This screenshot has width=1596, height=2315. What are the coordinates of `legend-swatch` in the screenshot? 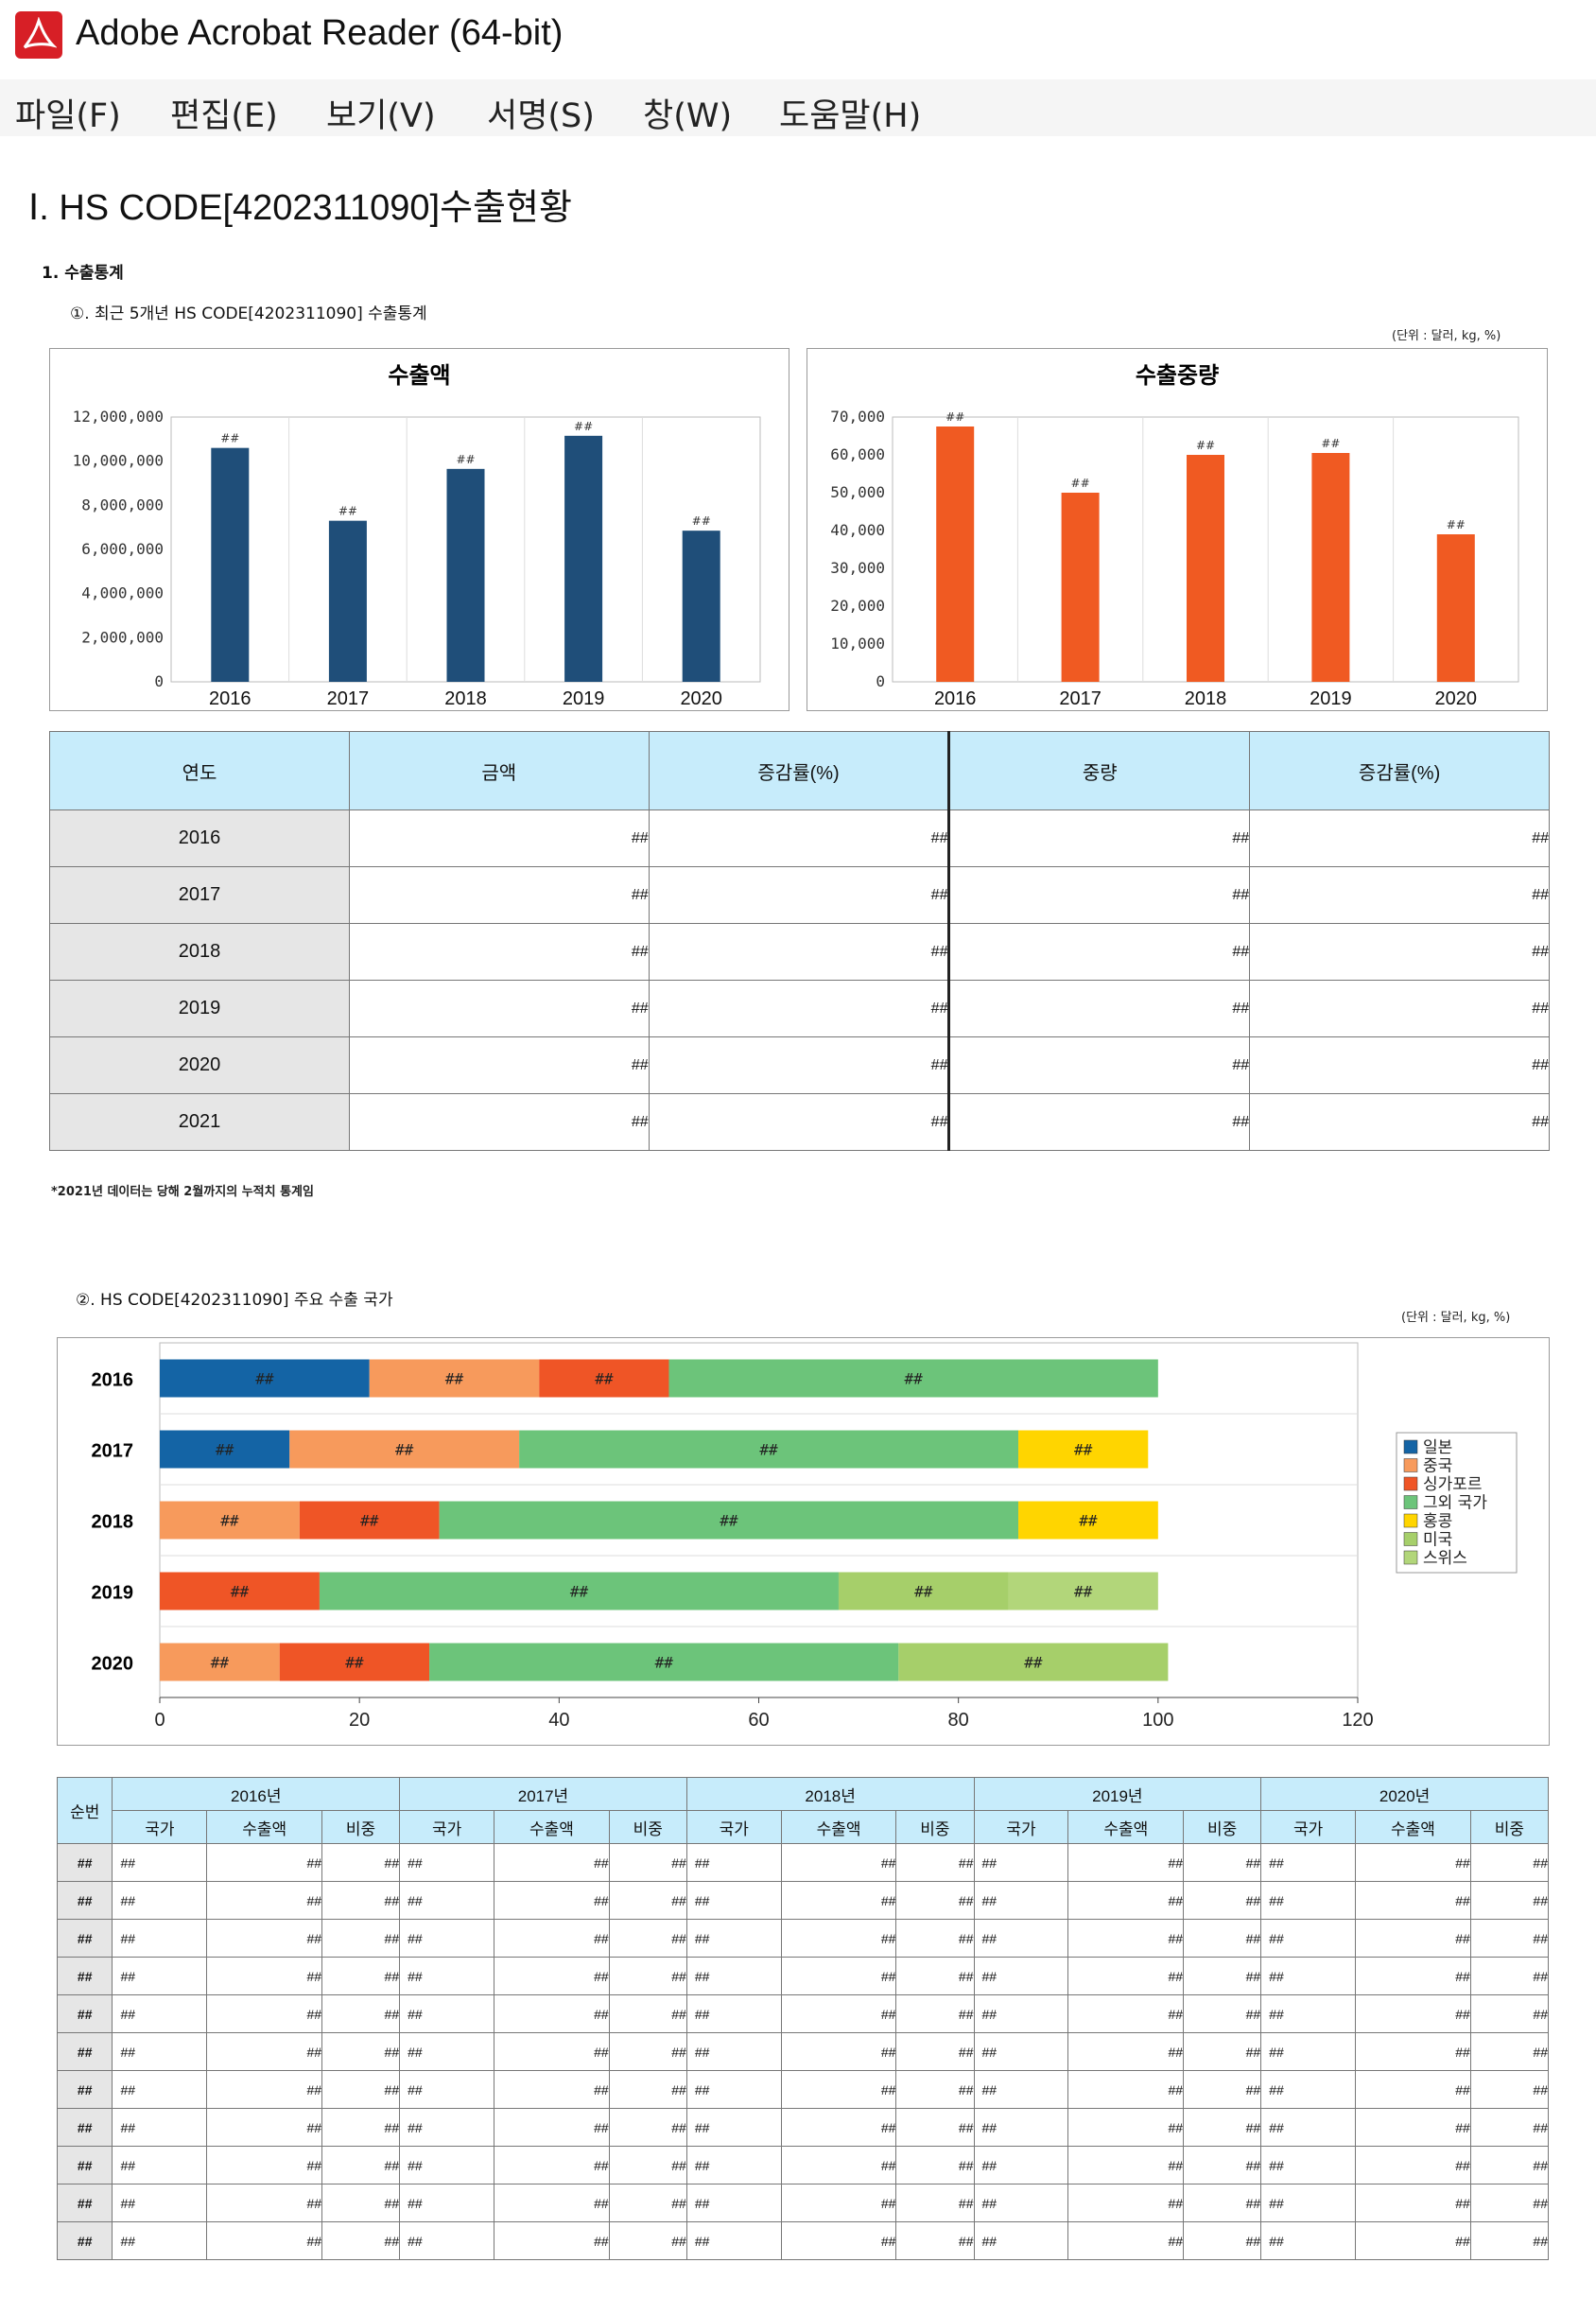 It's located at (1411, 1465).